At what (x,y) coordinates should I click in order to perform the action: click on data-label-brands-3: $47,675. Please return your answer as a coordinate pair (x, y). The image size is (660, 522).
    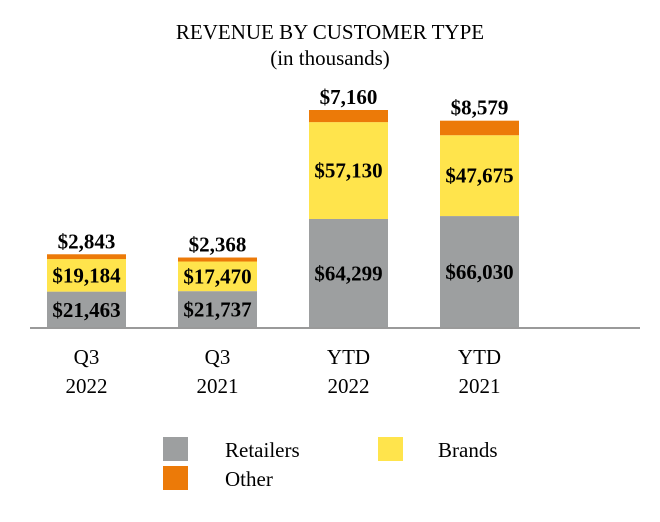
    Looking at the image, I should click on (479, 176).